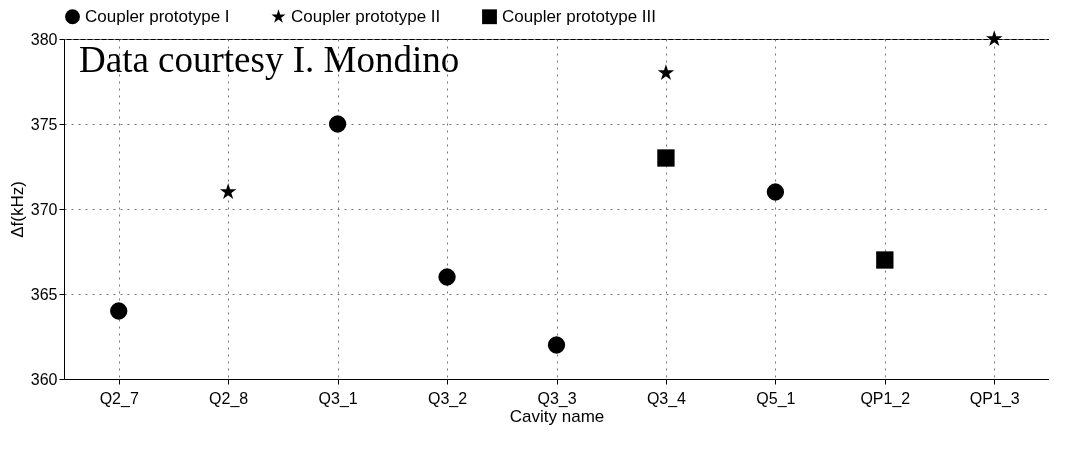 The width and height of the screenshot is (1090, 451). I want to click on legend-label: Coupler prototype II, so click(366, 16).